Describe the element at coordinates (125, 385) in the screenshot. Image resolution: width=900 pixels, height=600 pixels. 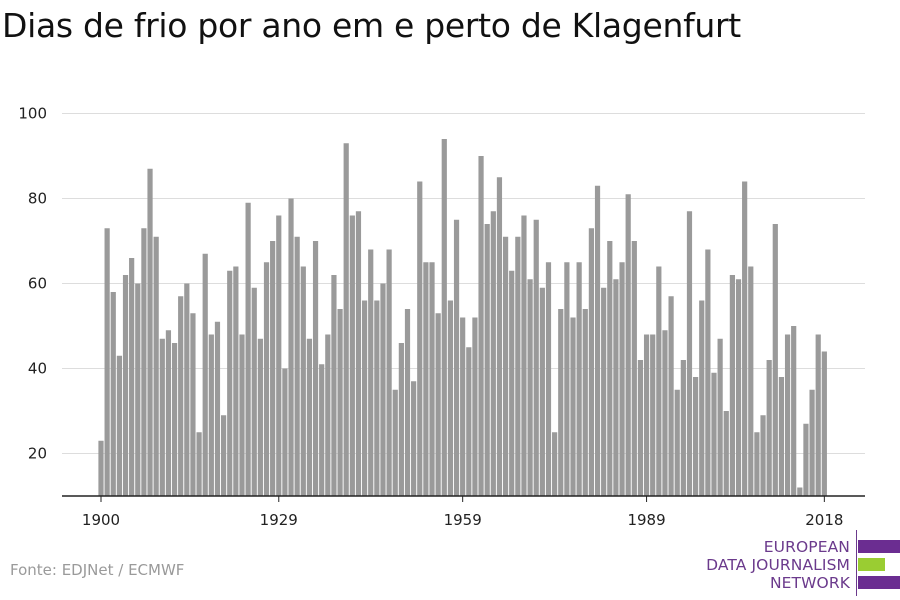
I see `bar-1904` at that location.